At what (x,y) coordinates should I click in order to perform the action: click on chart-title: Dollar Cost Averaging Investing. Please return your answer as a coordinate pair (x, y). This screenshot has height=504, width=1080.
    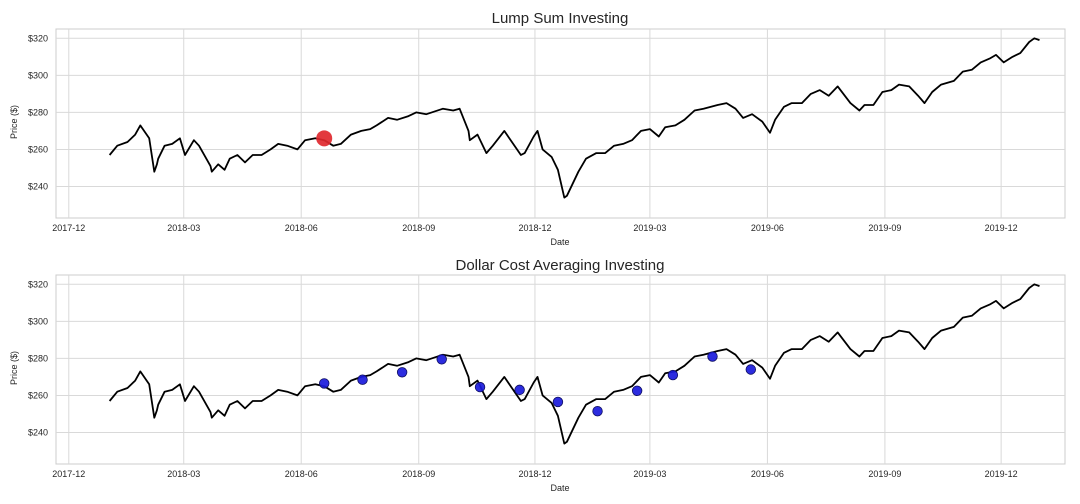
    Looking at the image, I should click on (559, 265).